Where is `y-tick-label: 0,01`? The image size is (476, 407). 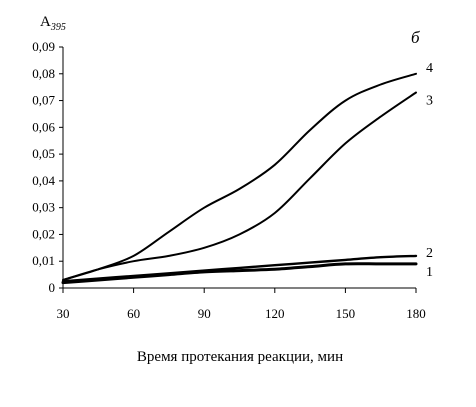 y-tick-label: 0,01 is located at coordinates (43, 260).